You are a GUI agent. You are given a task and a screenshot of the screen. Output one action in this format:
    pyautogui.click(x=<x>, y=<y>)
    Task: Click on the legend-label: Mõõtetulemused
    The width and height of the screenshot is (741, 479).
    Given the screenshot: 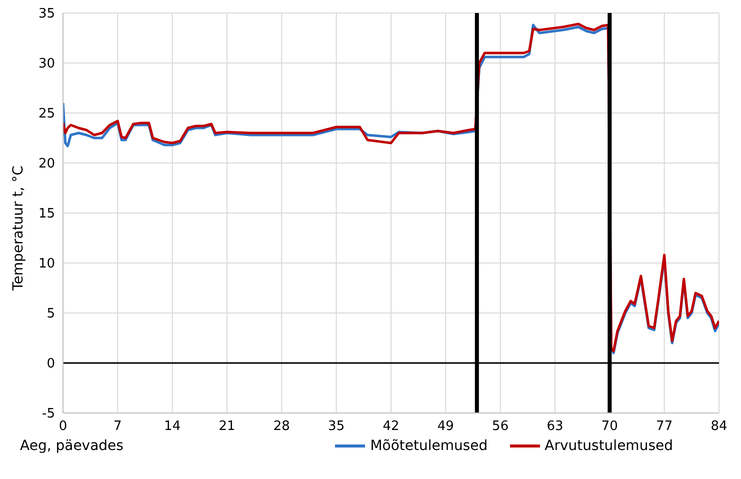 What is the action you would take?
    pyautogui.click(x=429, y=446)
    